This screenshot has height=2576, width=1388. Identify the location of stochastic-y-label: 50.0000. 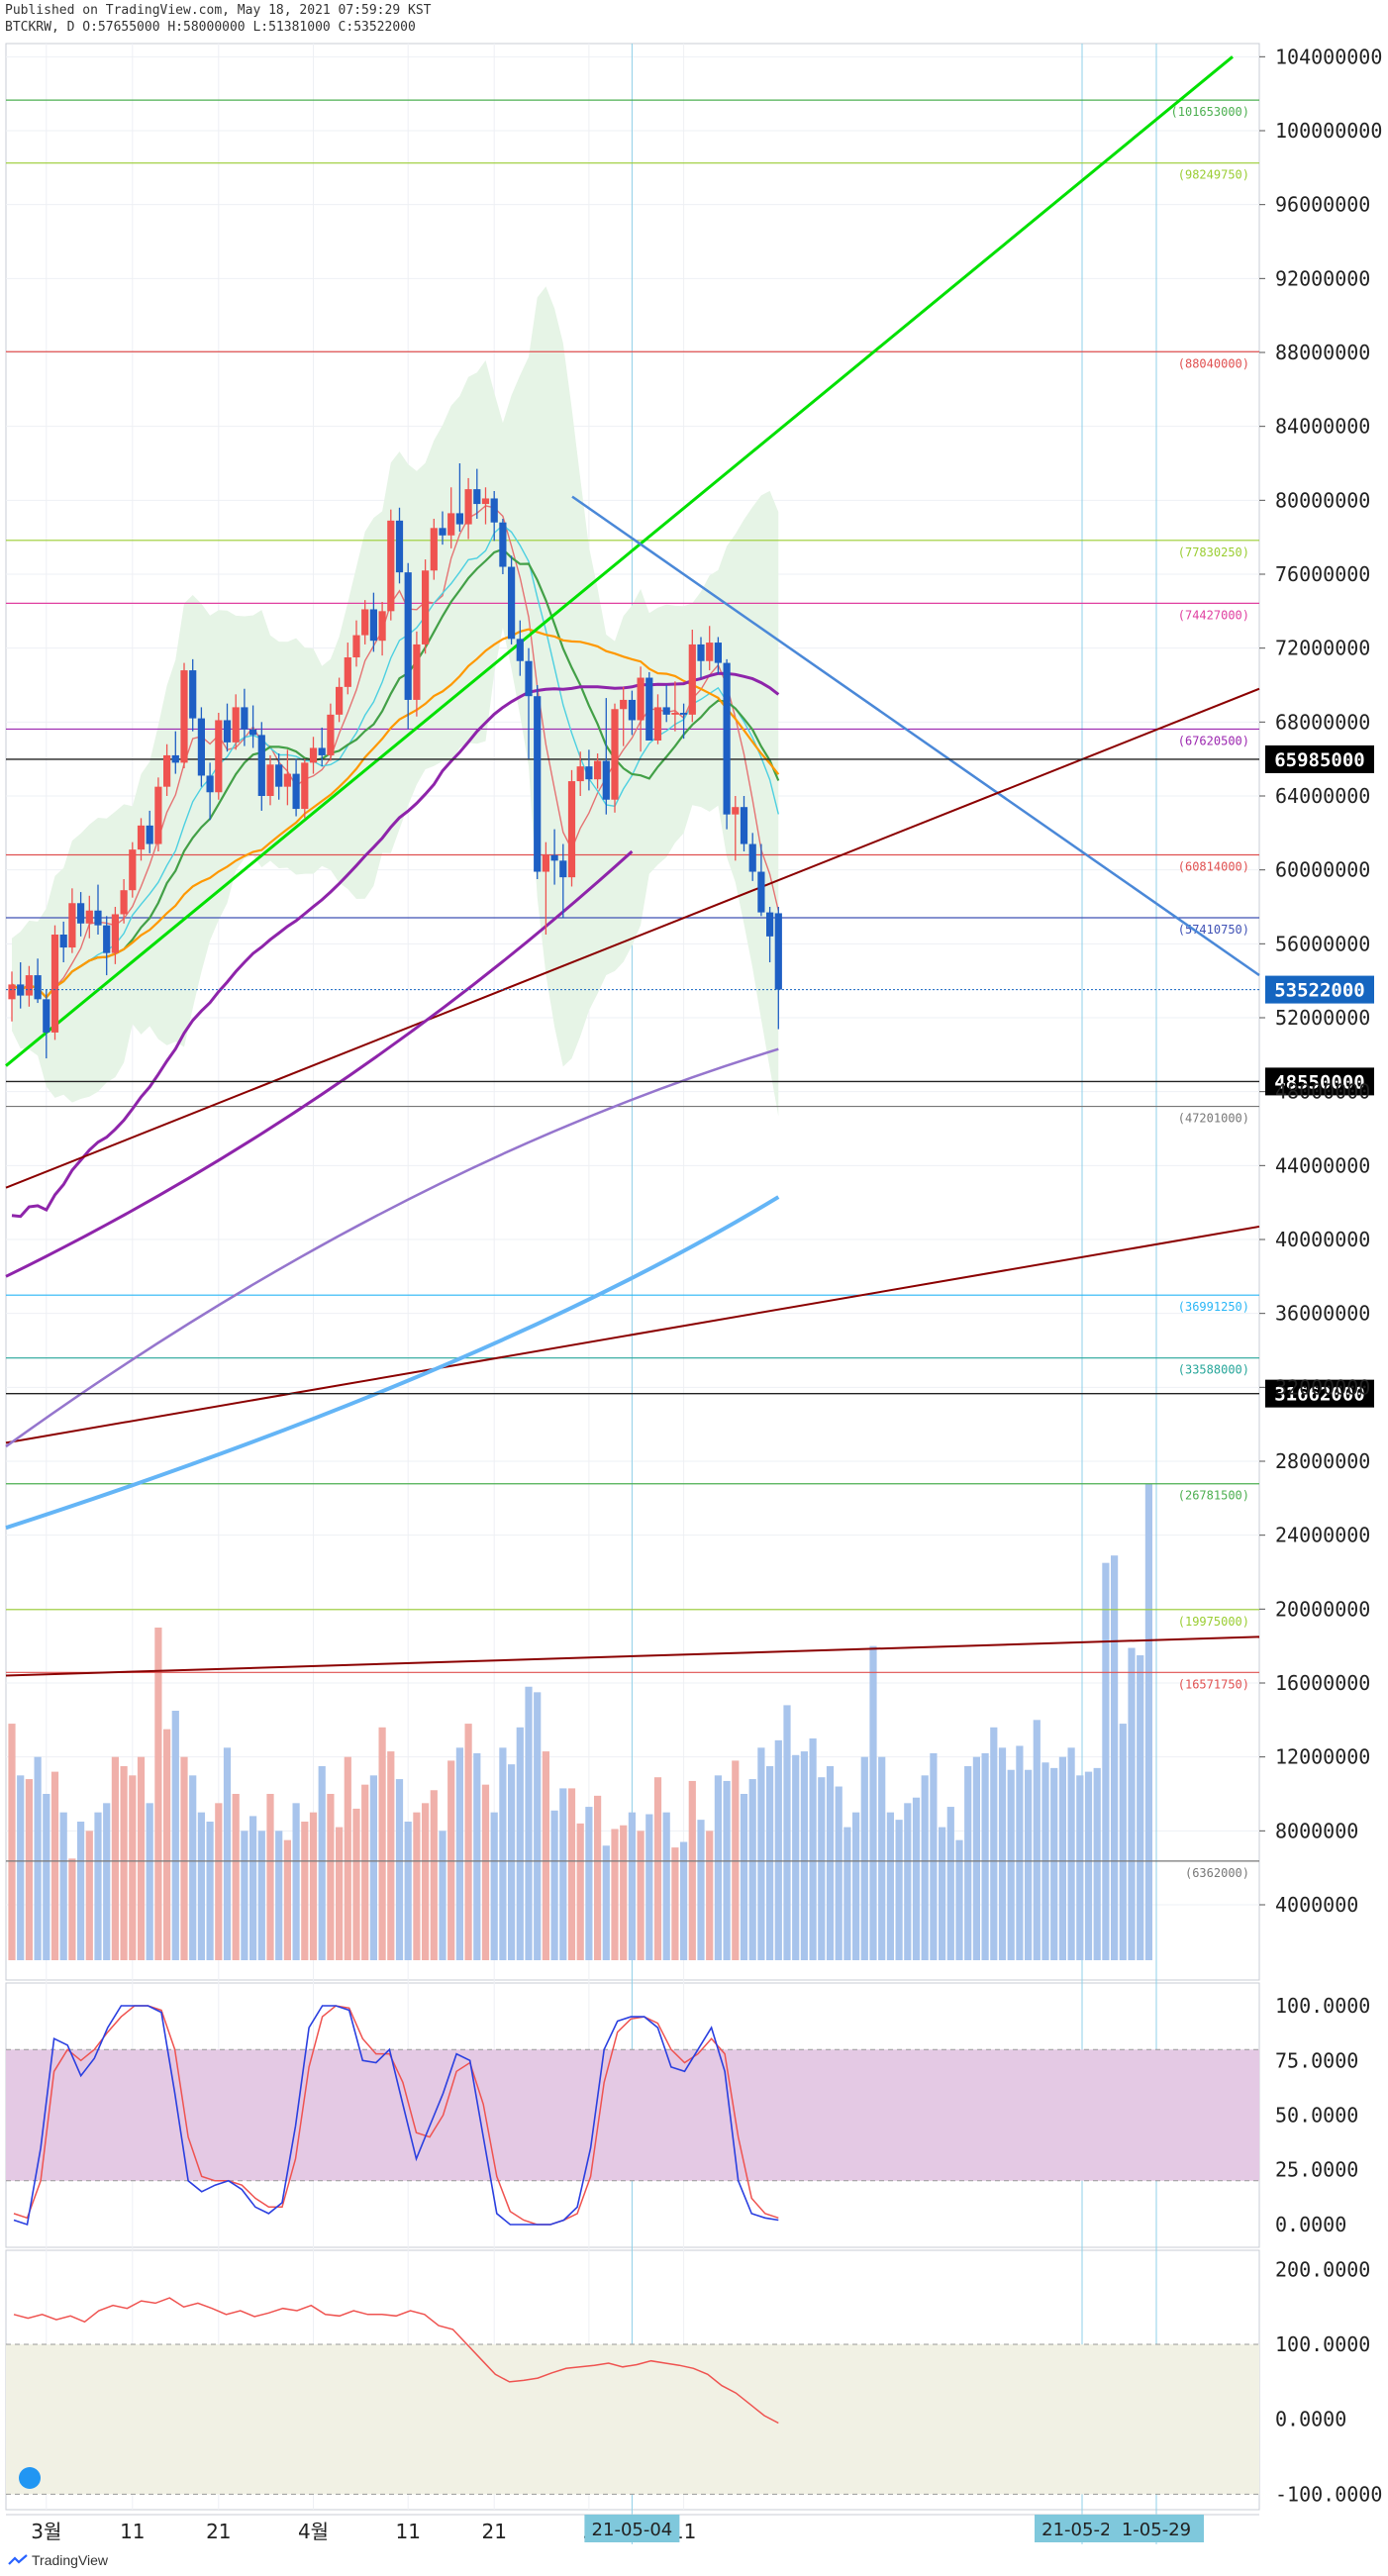
(1316, 2116).